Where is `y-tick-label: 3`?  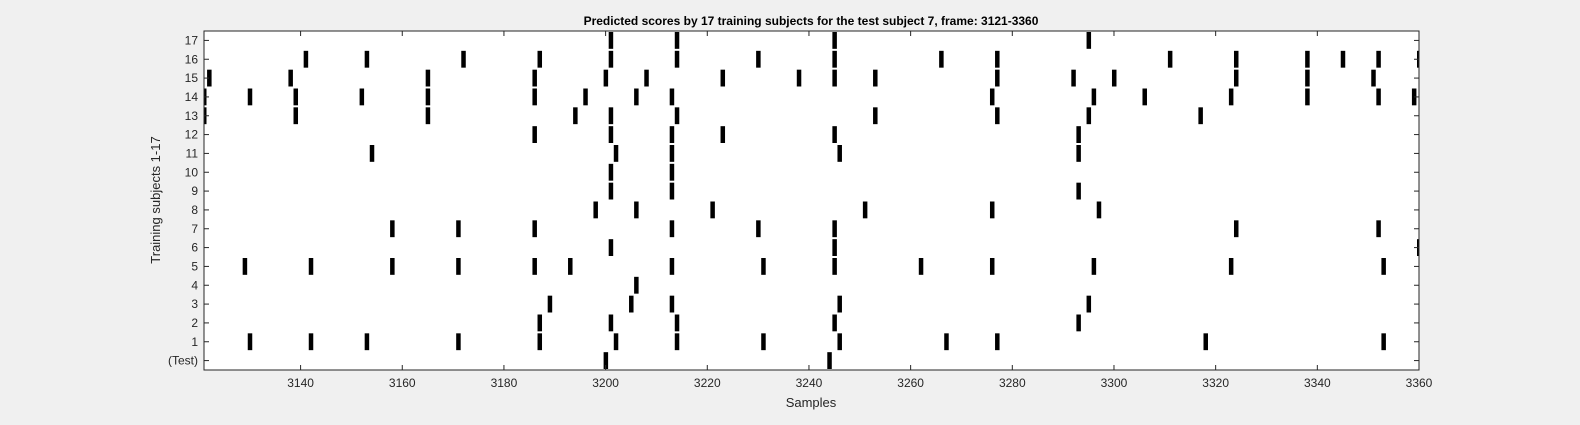 y-tick-label: 3 is located at coordinates (194, 304).